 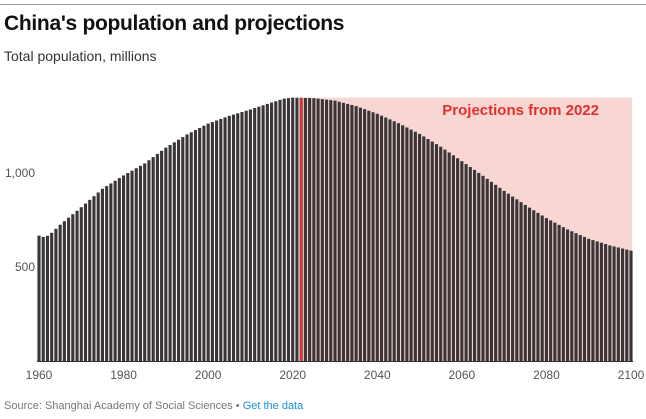 I want to click on bar-2025, so click(x=314, y=230).